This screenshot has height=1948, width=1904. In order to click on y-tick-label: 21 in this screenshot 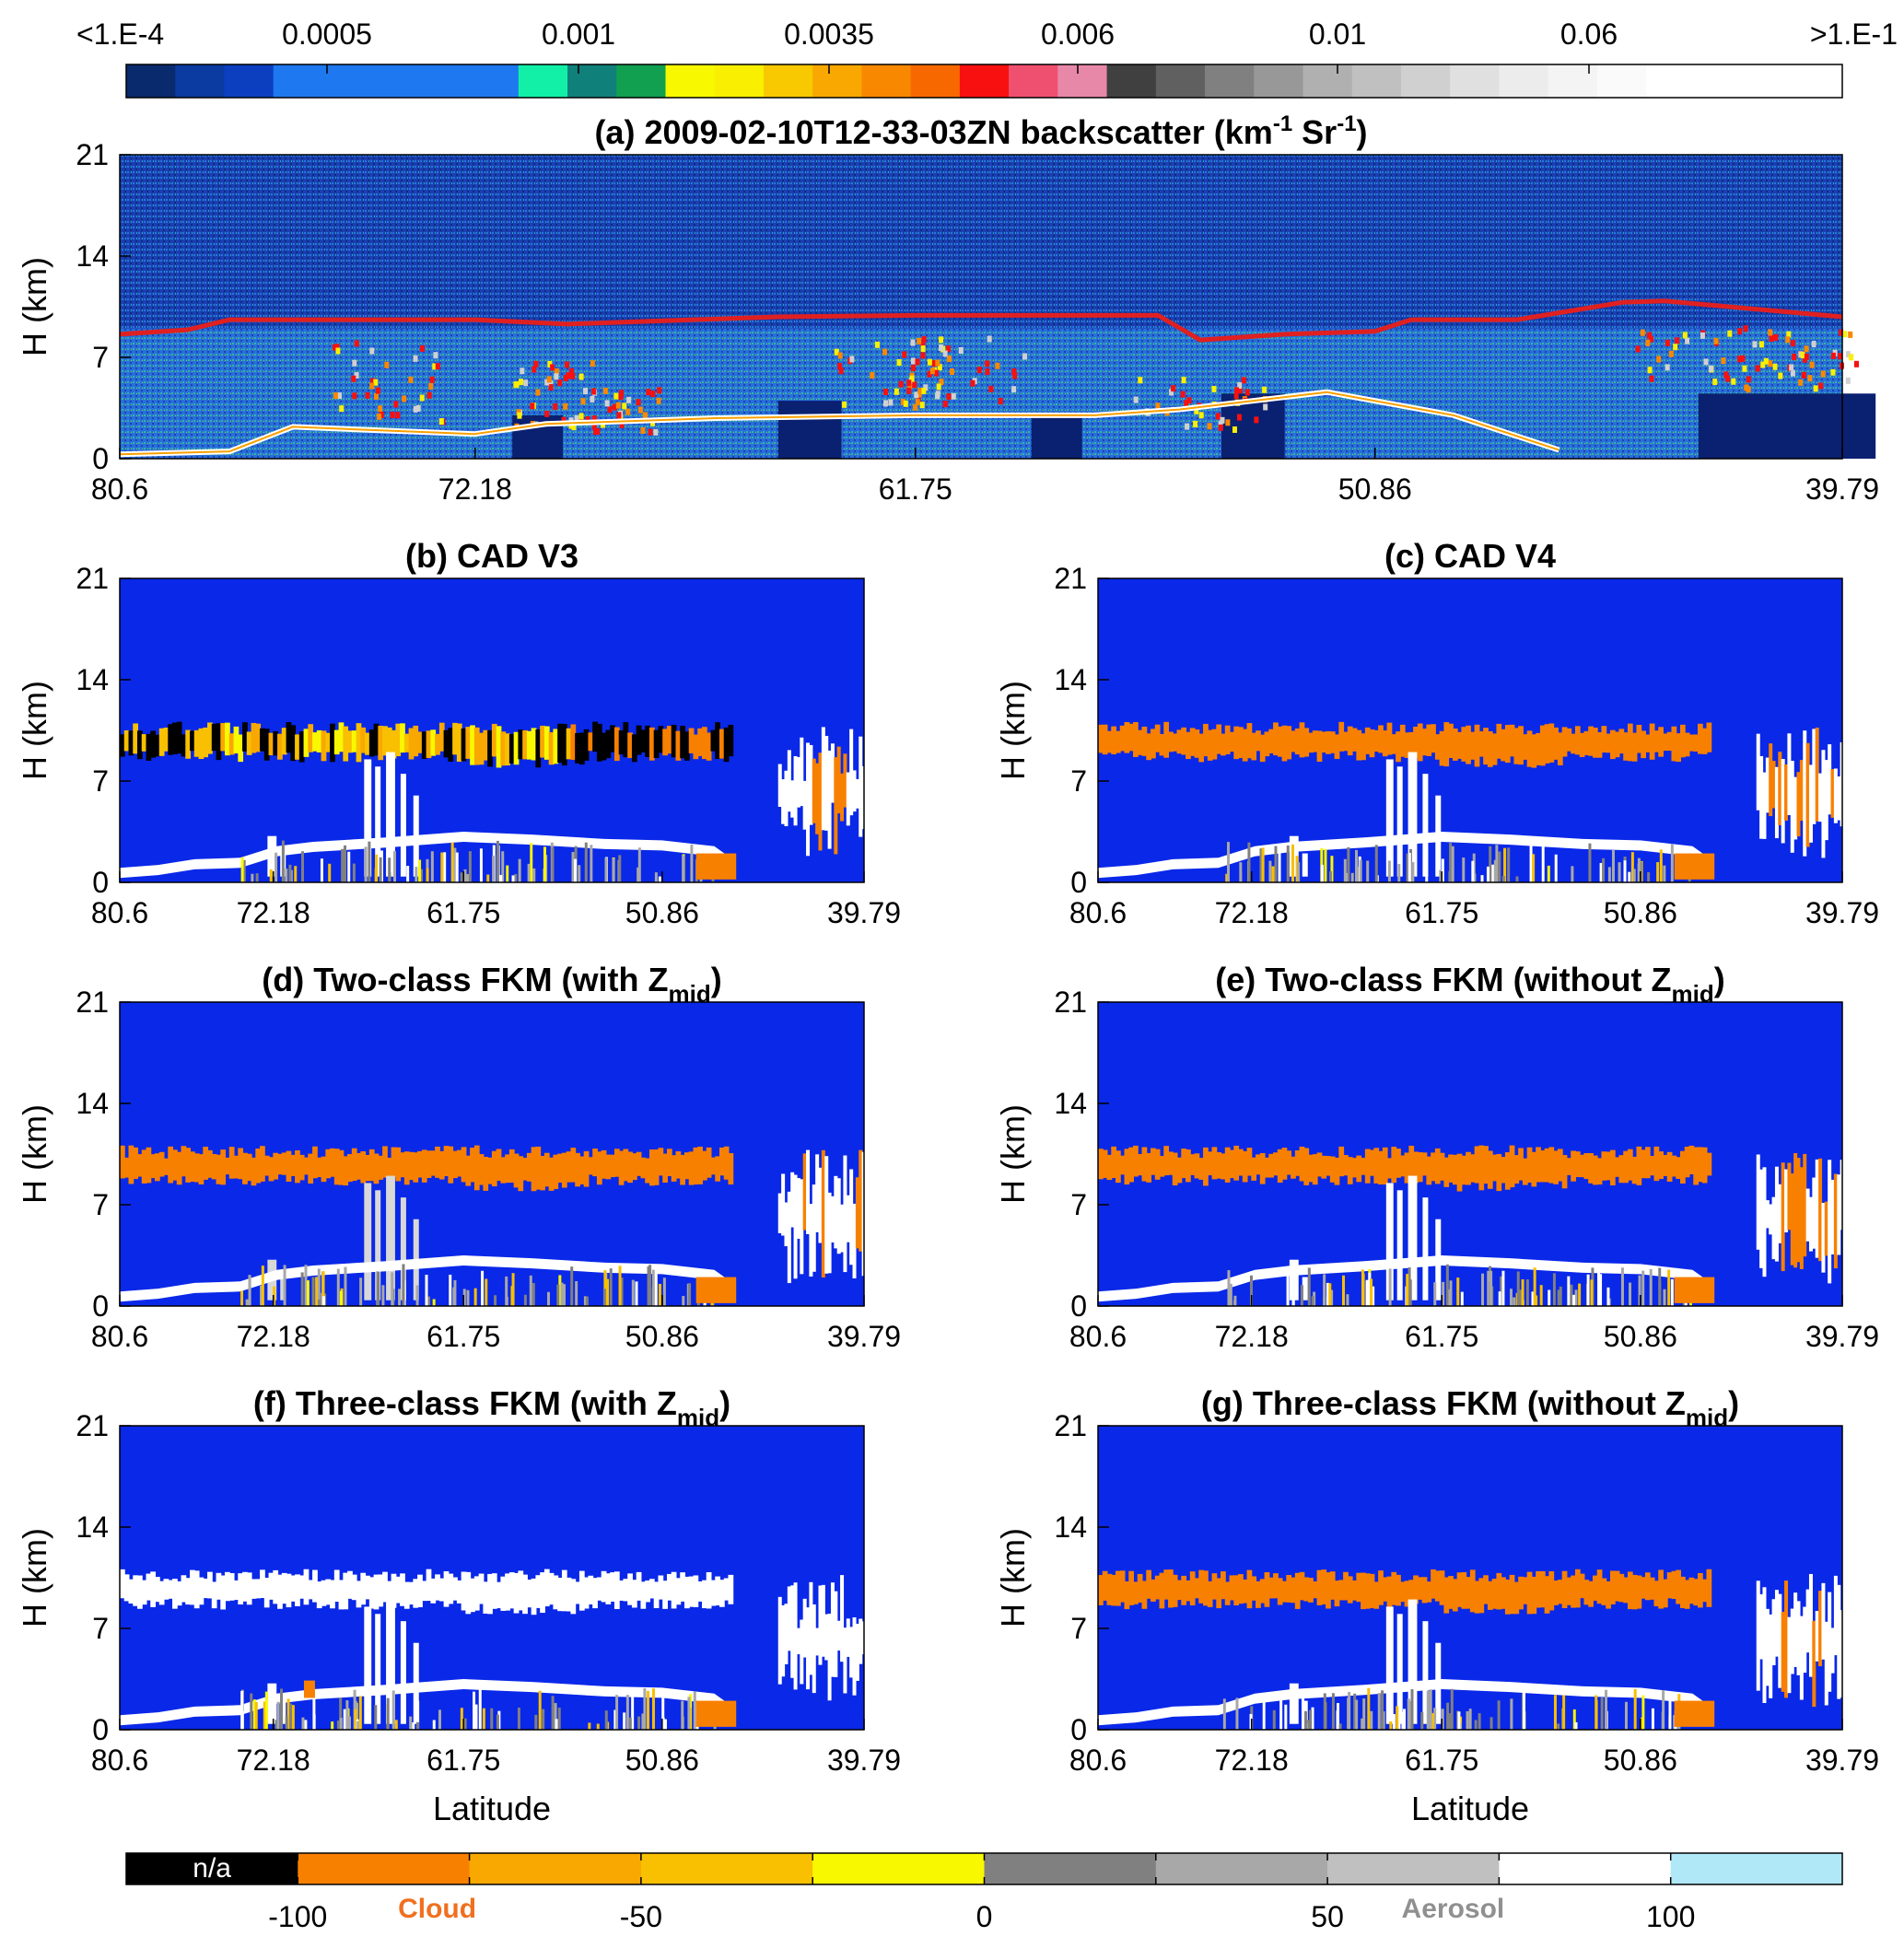, I will do `click(92, 1425)`.